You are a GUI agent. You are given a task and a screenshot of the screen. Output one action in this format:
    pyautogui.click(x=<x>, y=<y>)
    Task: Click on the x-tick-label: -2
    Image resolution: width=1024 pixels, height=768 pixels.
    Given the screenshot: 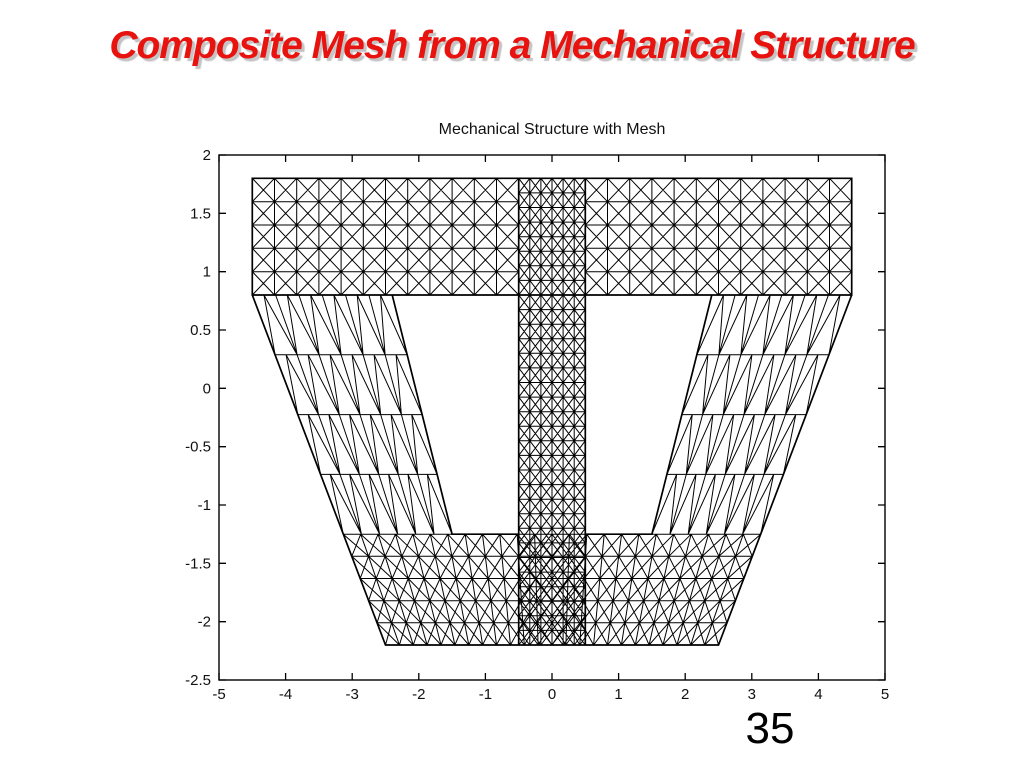 What is the action you would take?
    pyautogui.click(x=418, y=694)
    